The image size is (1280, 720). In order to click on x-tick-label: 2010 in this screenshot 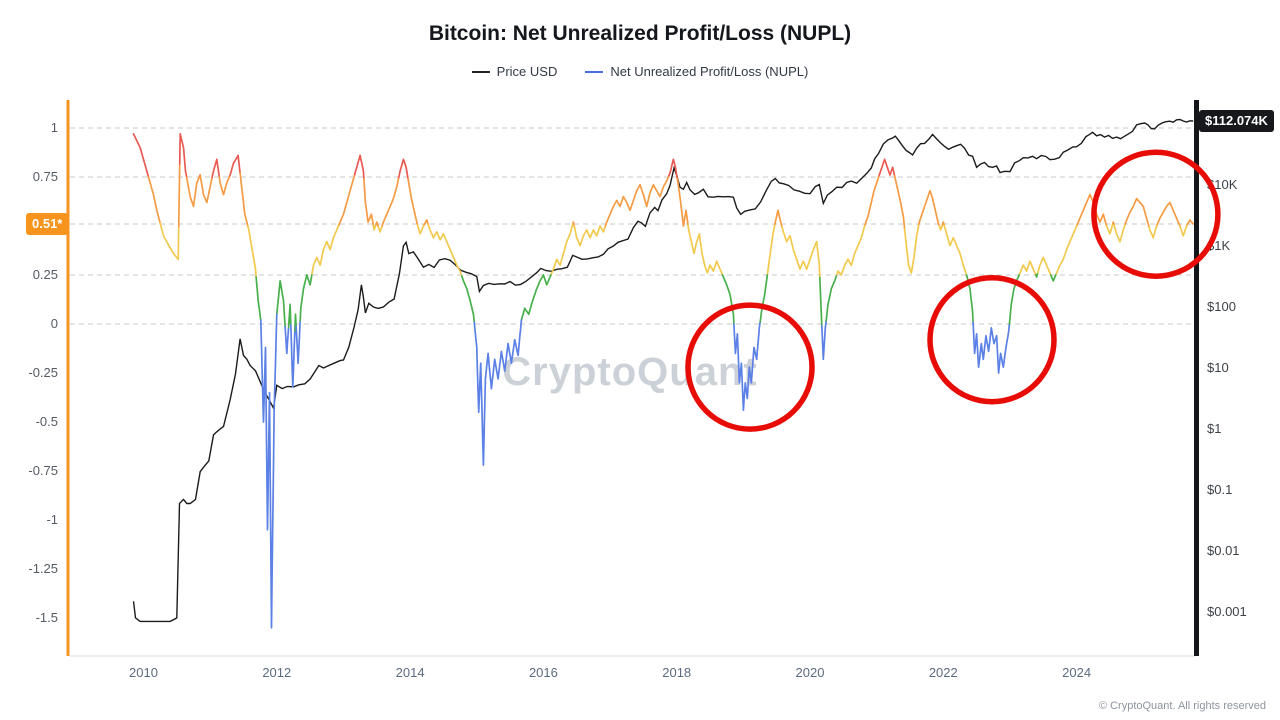, I will do `click(143, 672)`.